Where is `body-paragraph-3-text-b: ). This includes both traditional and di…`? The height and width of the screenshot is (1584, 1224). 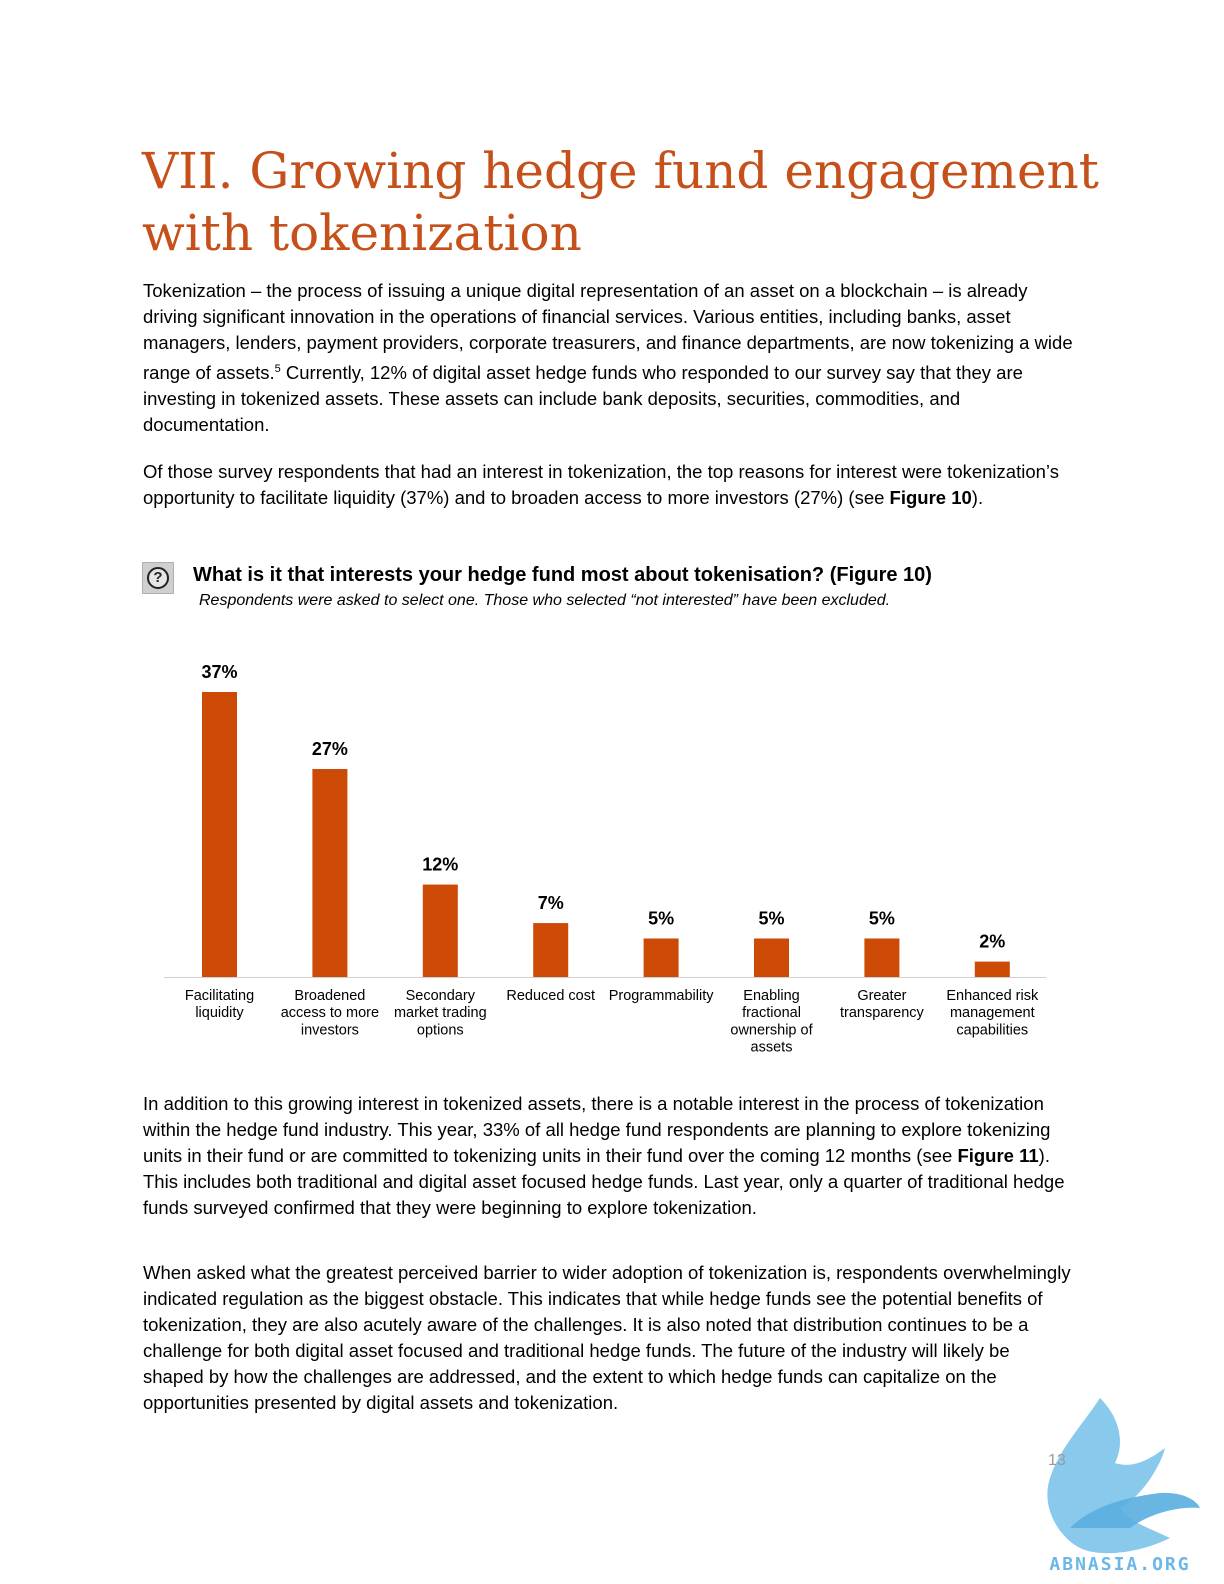
body-paragraph-3-text-b: ). This includes both traditional and di… is located at coordinates (604, 1181).